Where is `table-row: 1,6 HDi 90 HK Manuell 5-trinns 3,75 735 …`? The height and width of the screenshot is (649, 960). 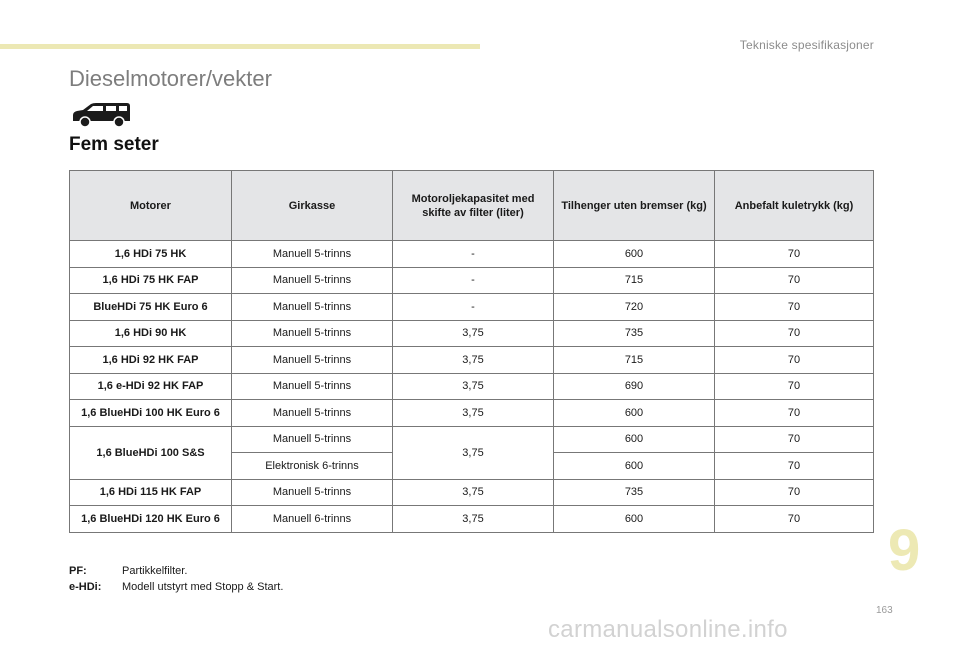 table-row: 1,6 HDi 90 HK Manuell 5-trinns 3,75 735 … is located at coordinates (471, 333).